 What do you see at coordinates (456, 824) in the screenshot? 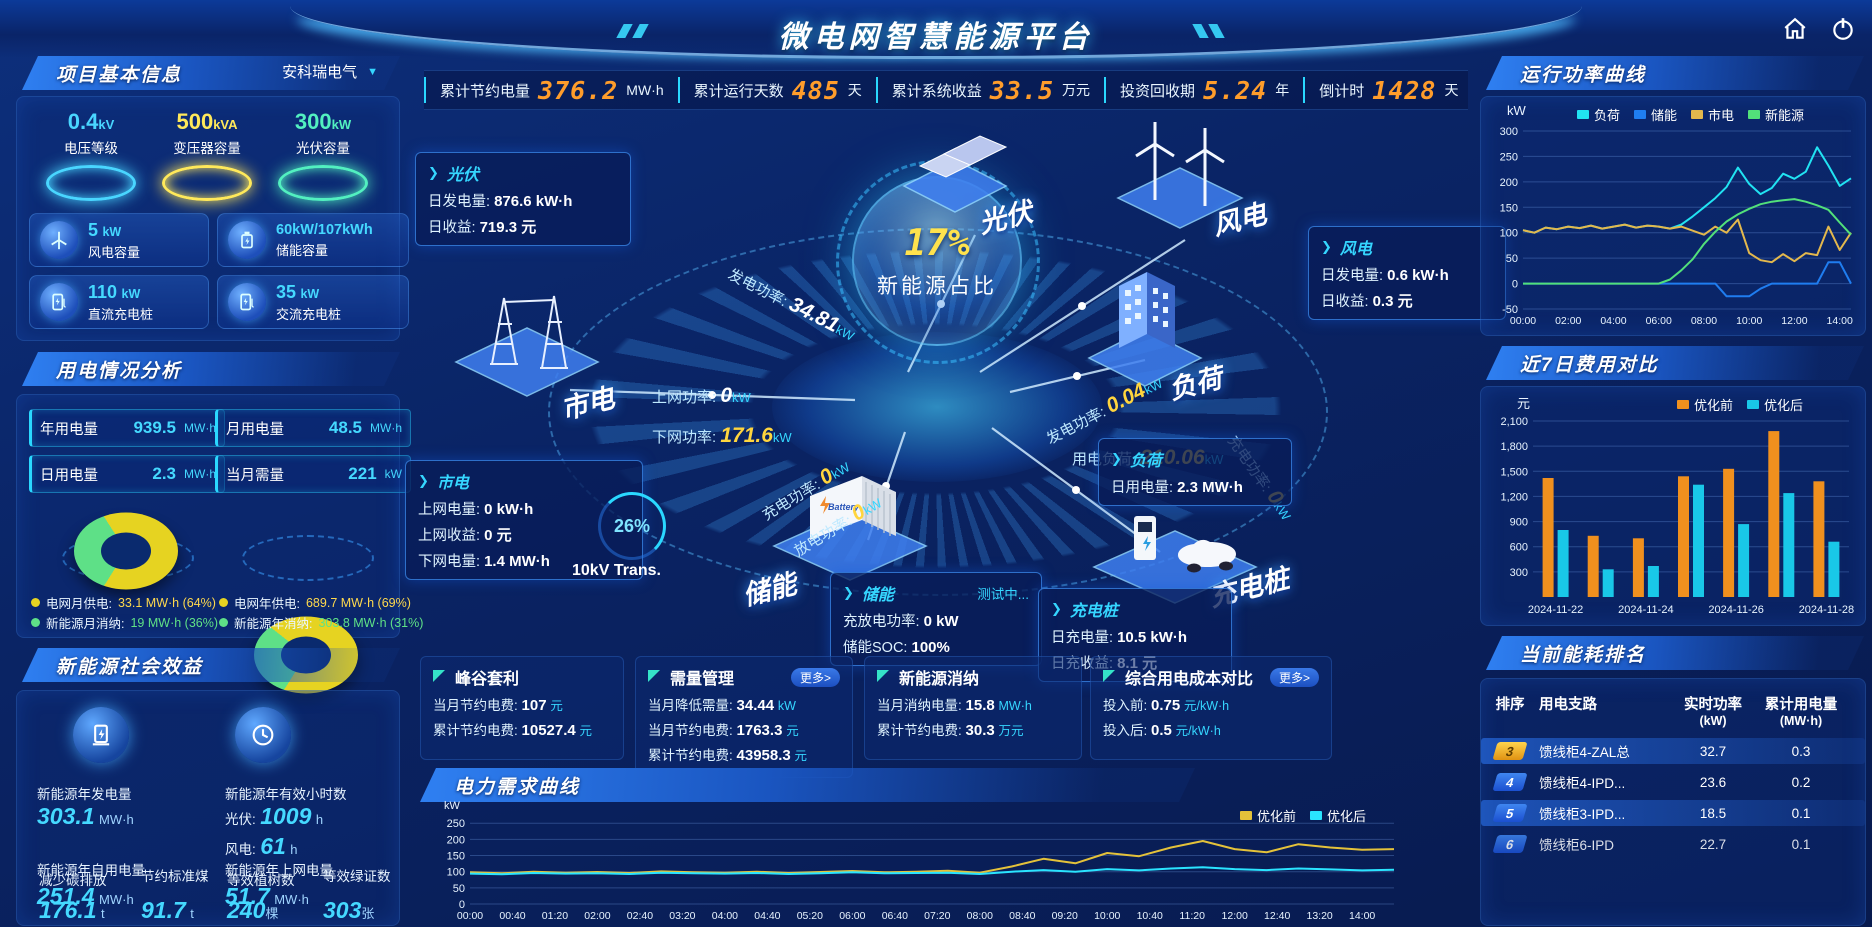
I see `svg-text: 250` at bounding box center [456, 824].